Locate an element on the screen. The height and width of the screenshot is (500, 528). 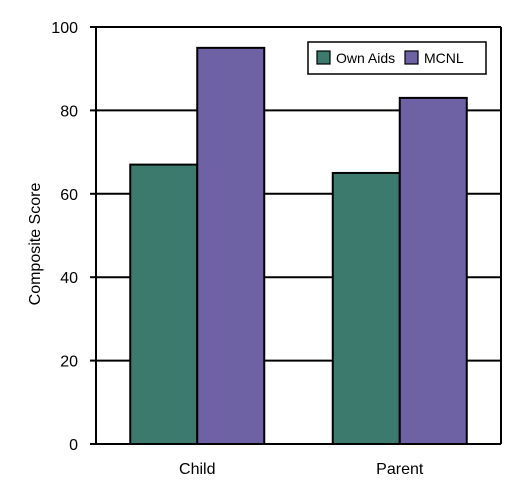
legend: Own Aids MCNL is located at coordinates (397, 58).